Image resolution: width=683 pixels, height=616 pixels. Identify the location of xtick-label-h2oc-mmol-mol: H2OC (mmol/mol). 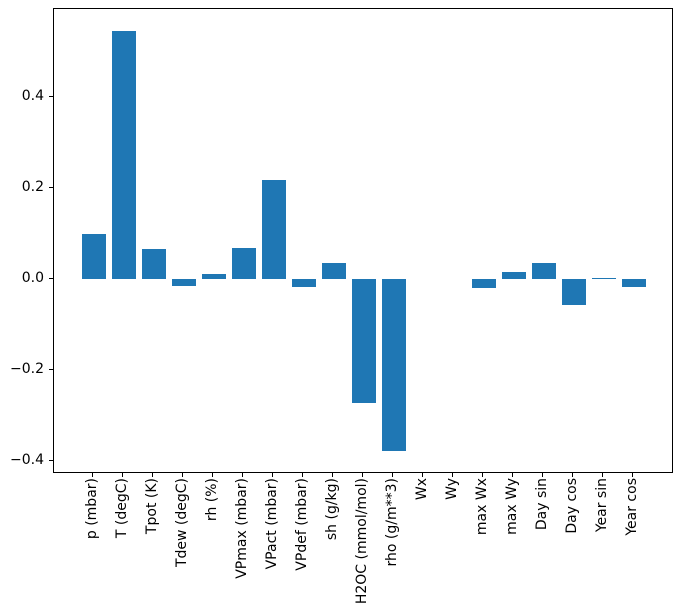
(362, 541).